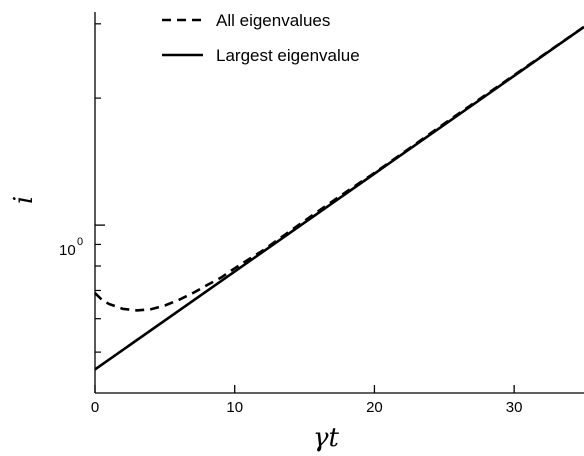 This screenshot has width=584, height=456. What do you see at coordinates (307, 400) in the screenshot?
I see `x-ticks: 0 10 20 30` at bounding box center [307, 400].